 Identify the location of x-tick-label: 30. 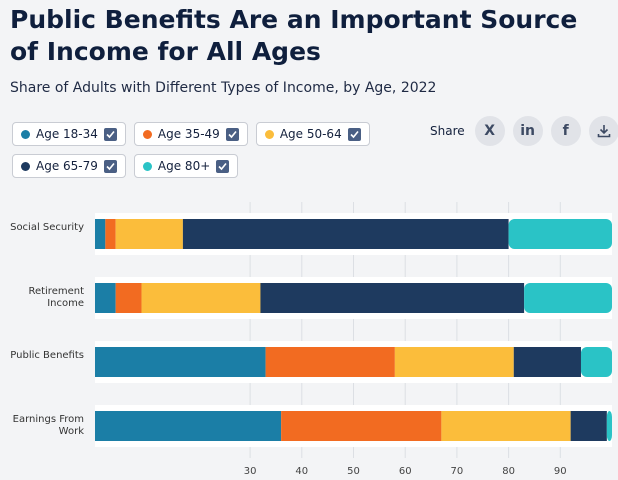
(250, 471).